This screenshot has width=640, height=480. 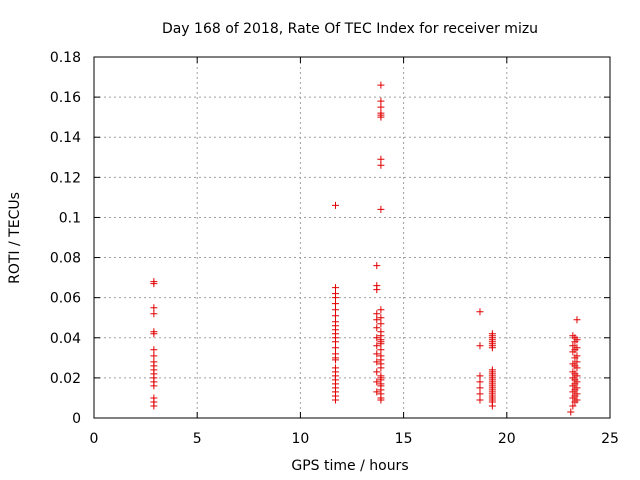 What do you see at coordinates (610, 439) in the screenshot?
I see `x-tick-label: 25` at bounding box center [610, 439].